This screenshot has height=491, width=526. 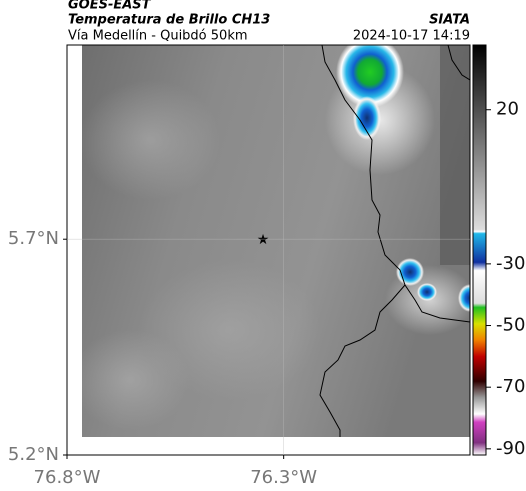 What do you see at coordinates (263, 240) in the screenshot?
I see `city-marker: ★` at bounding box center [263, 240].